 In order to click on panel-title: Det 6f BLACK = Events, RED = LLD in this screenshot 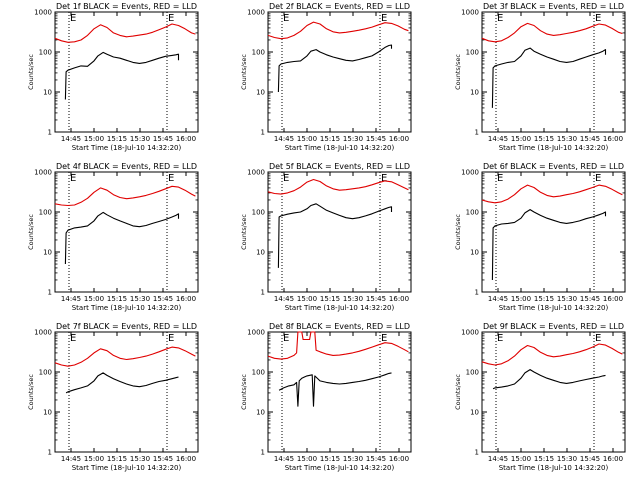, I will do `click(553, 166)`.